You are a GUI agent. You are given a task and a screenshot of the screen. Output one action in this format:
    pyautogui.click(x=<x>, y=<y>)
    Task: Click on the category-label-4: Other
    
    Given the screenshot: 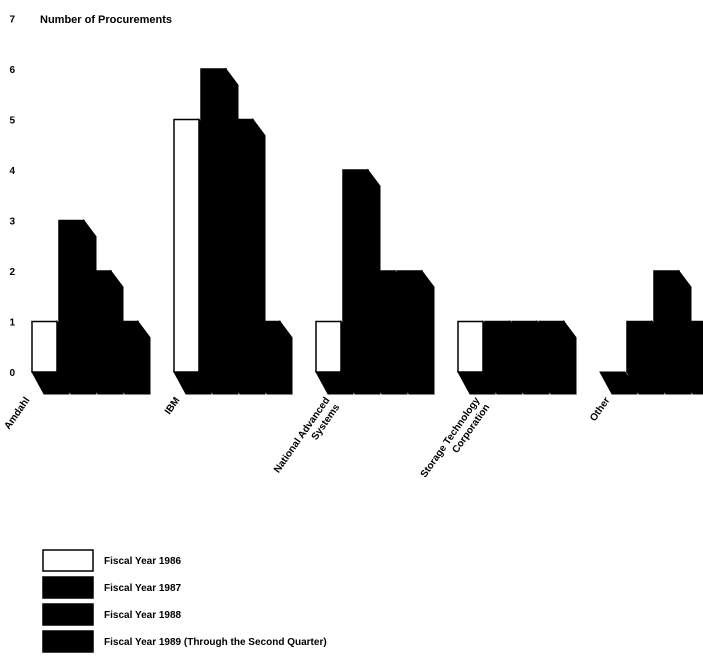 What is the action you would take?
    pyautogui.click(x=600, y=409)
    